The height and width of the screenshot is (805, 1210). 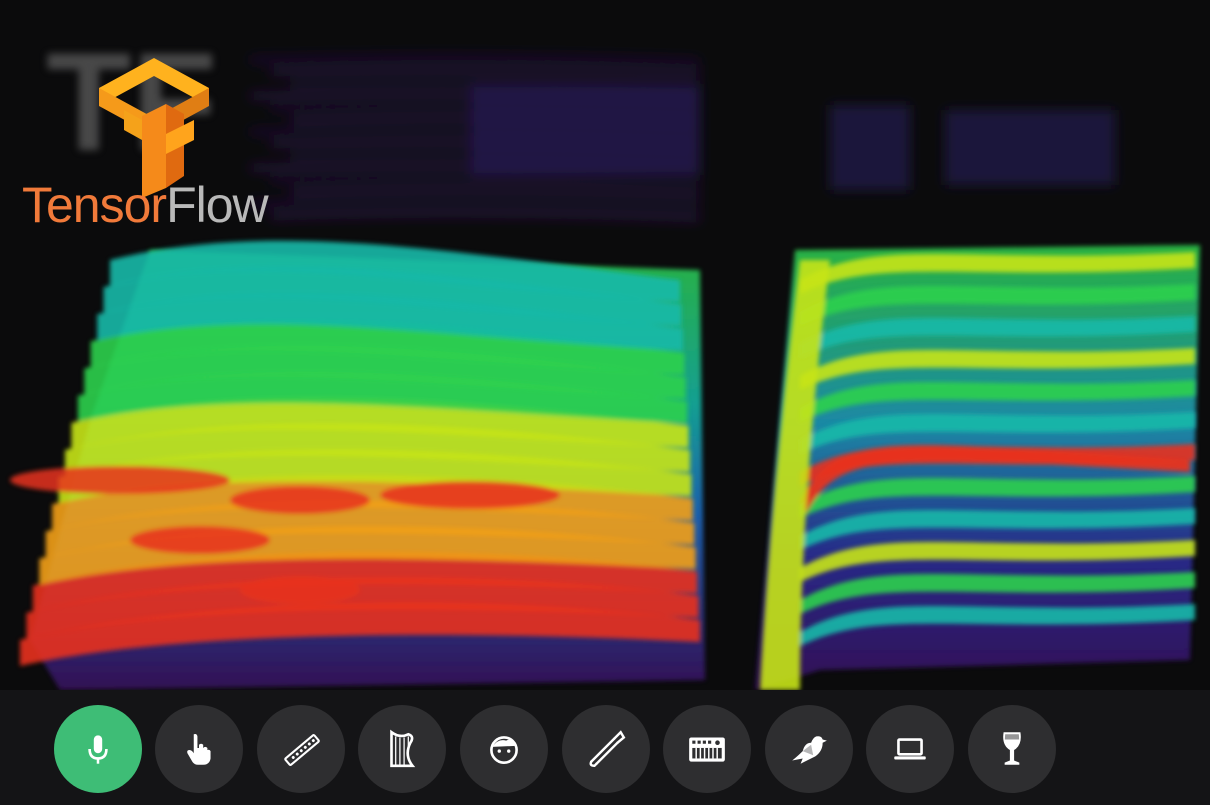 I want to click on voice-button, so click(x=504, y=749).